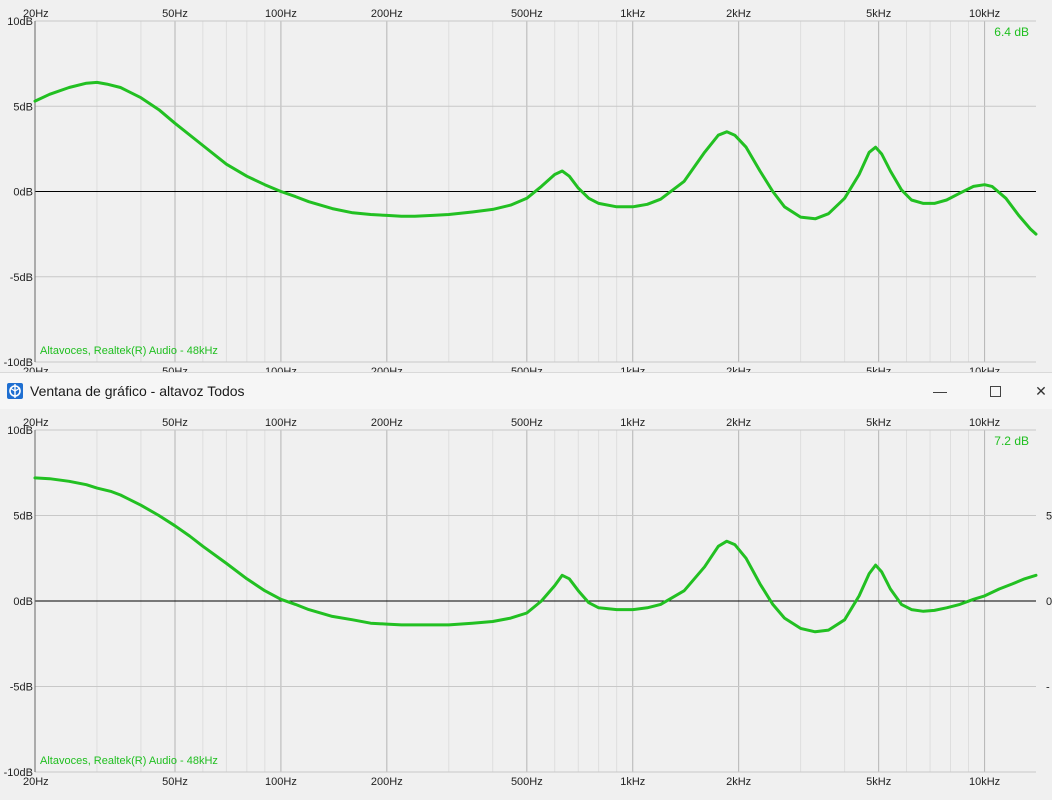 This screenshot has height=800, width=1052. I want to click on minimize-button: —, so click(940, 391).